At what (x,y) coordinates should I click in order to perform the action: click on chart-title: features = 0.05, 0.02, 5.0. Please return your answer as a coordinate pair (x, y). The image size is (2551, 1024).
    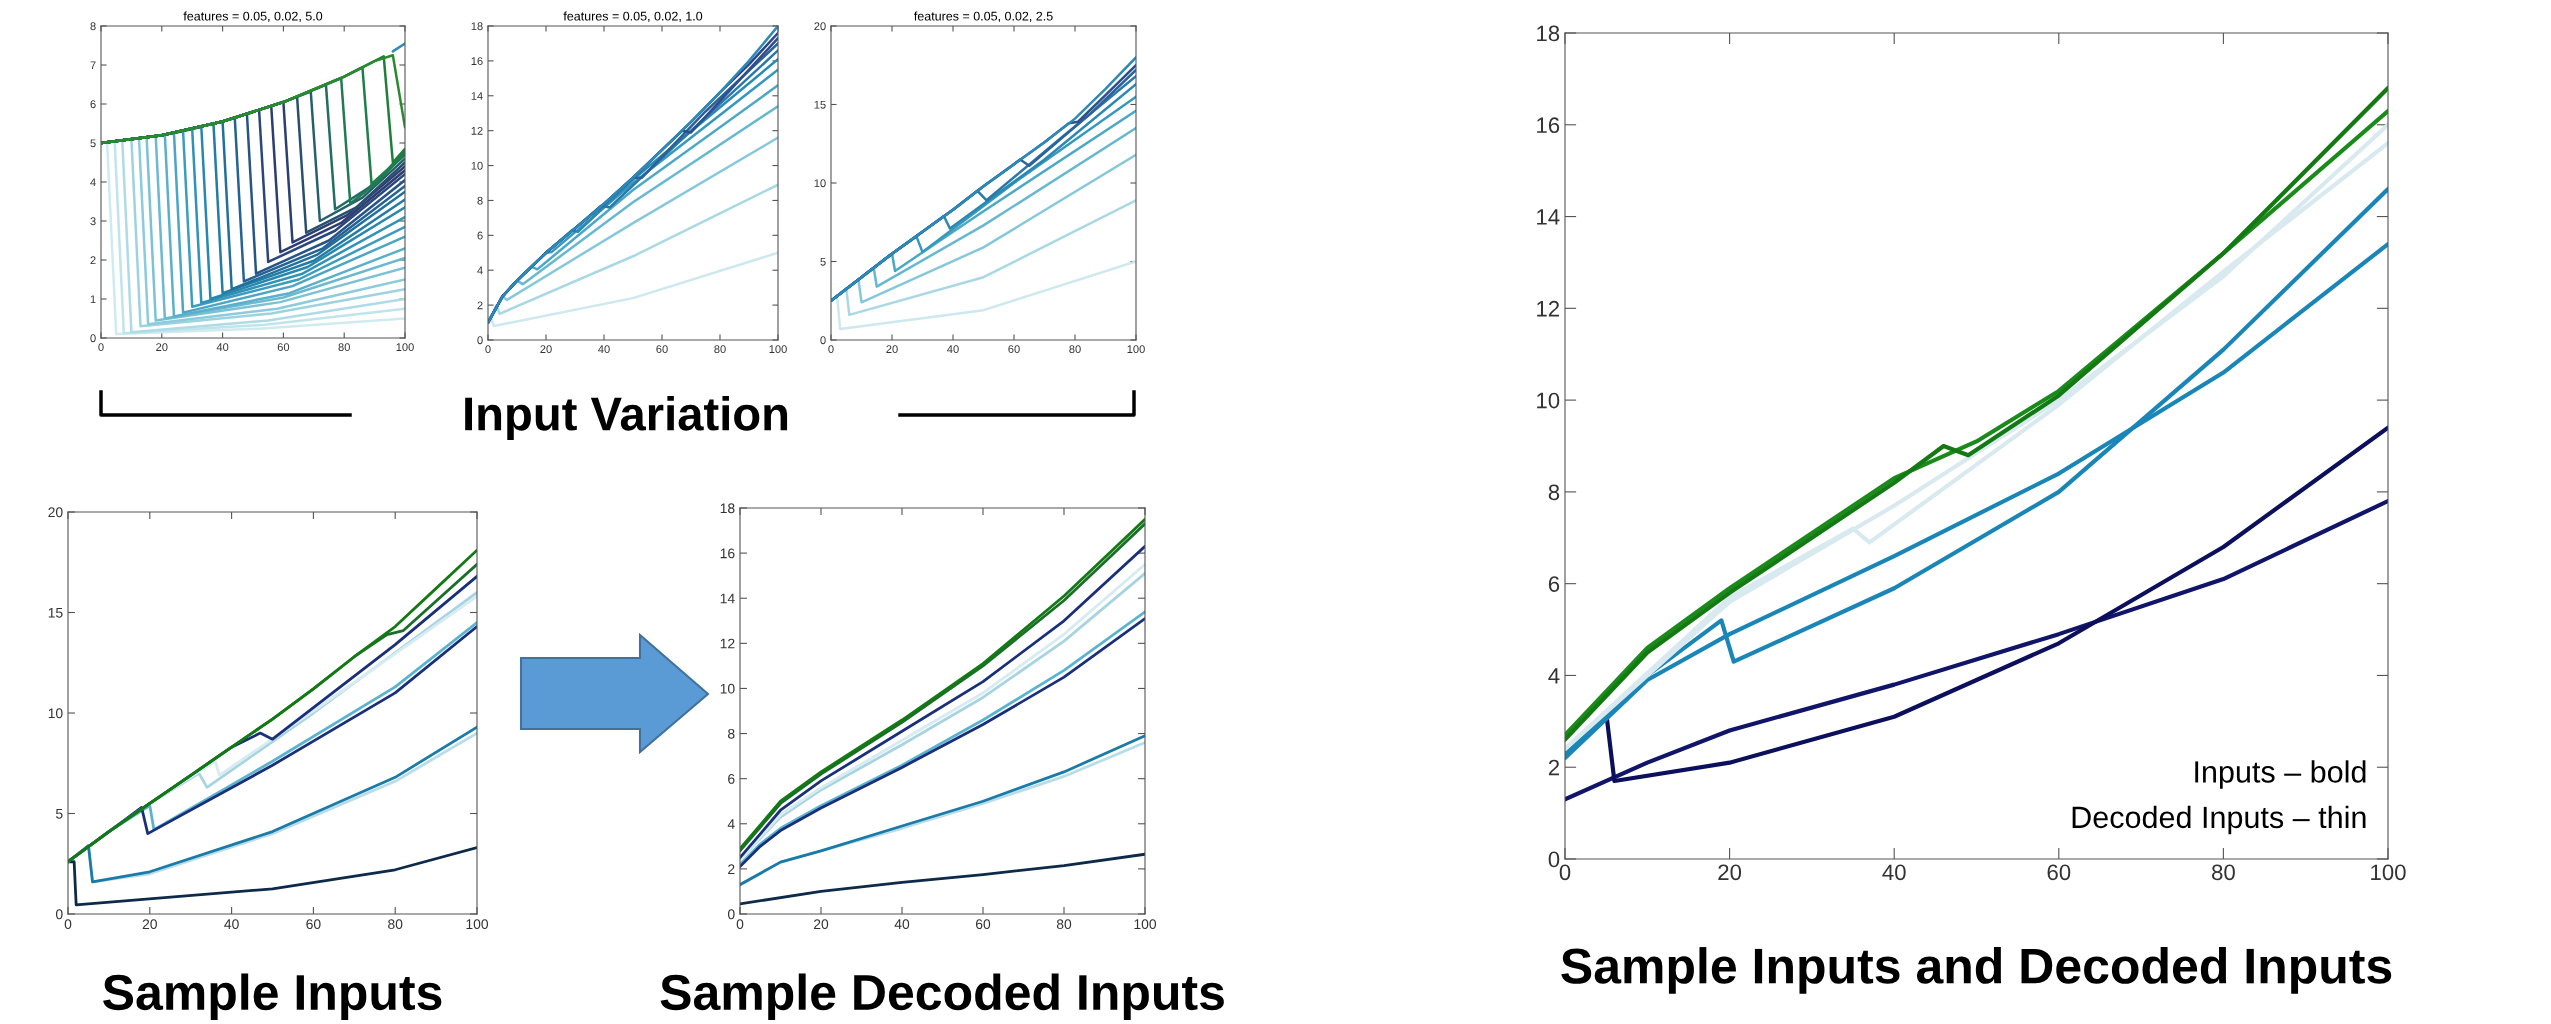
    Looking at the image, I should click on (253, 17).